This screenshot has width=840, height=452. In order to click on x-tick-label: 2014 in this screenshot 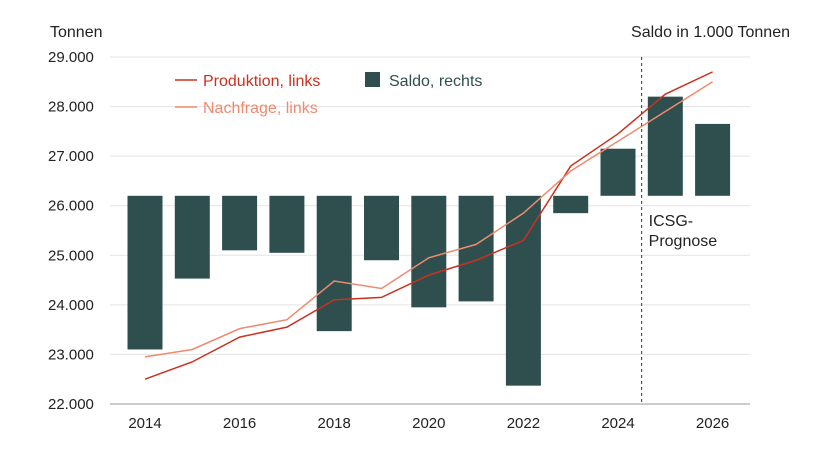, I will do `click(144, 423)`.